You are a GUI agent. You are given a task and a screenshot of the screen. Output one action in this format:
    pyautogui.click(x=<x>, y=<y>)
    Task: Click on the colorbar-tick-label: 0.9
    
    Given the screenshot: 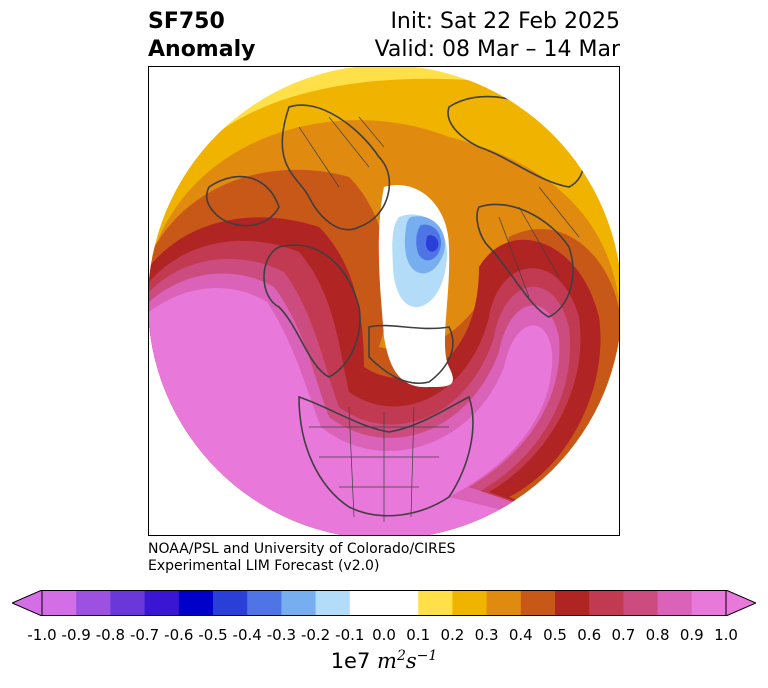 What is the action you would take?
    pyautogui.click(x=691, y=635)
    